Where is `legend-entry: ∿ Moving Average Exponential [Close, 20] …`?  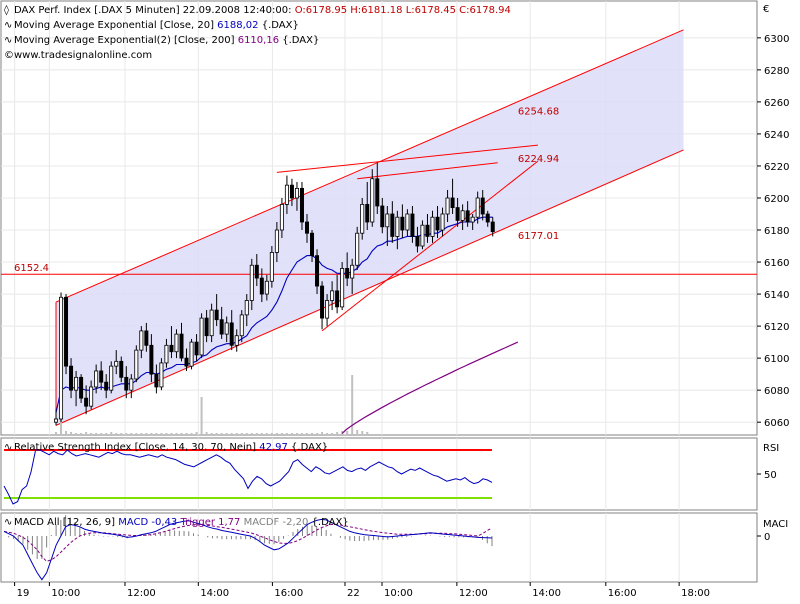 legend-entry: ∿ Moving Average Exponential [Close, 20] … is located at coordinates (151, 25).